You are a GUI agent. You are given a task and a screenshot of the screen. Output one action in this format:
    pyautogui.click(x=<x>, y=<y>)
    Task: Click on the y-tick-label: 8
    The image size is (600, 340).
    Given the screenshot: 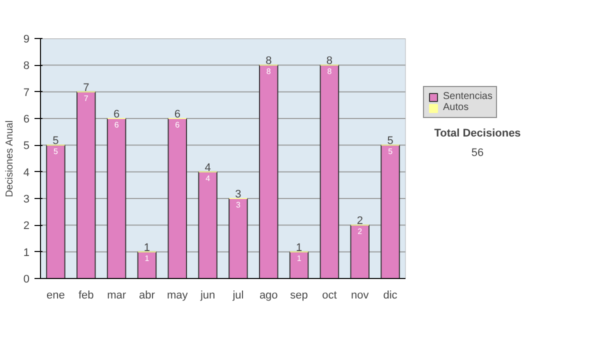 What is the action you would take?
    pyautogui.click(x=26, y=66)
    